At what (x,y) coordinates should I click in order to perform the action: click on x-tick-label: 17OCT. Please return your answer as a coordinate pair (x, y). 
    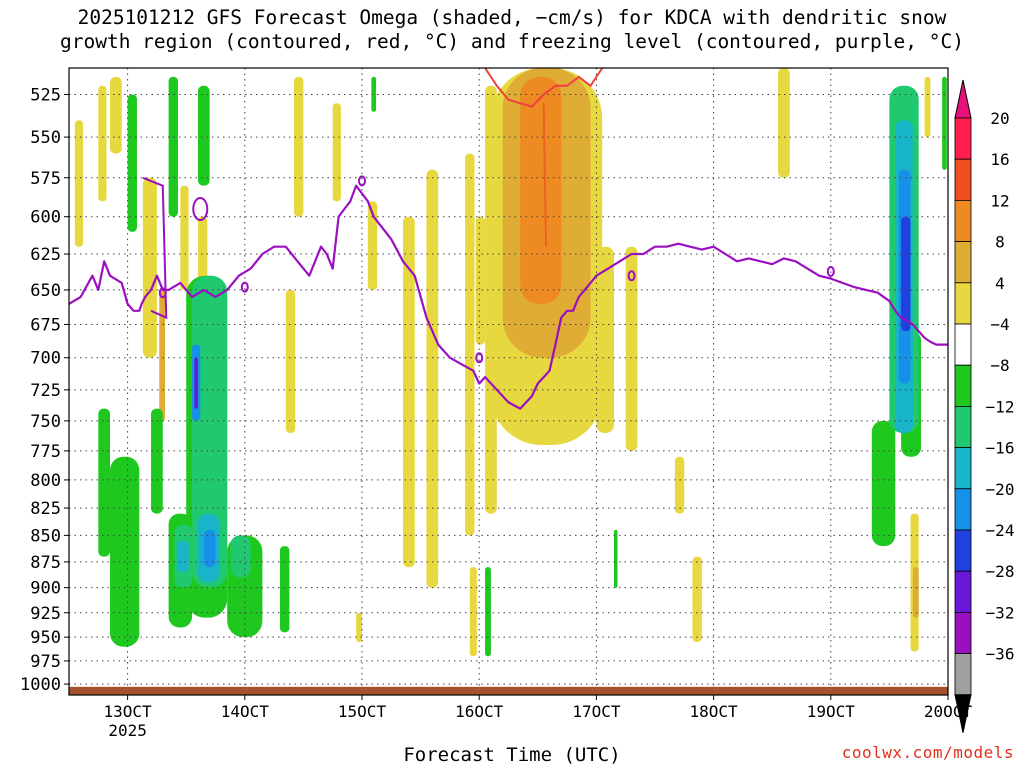
    Looking at the image, I should click on (596, 711).